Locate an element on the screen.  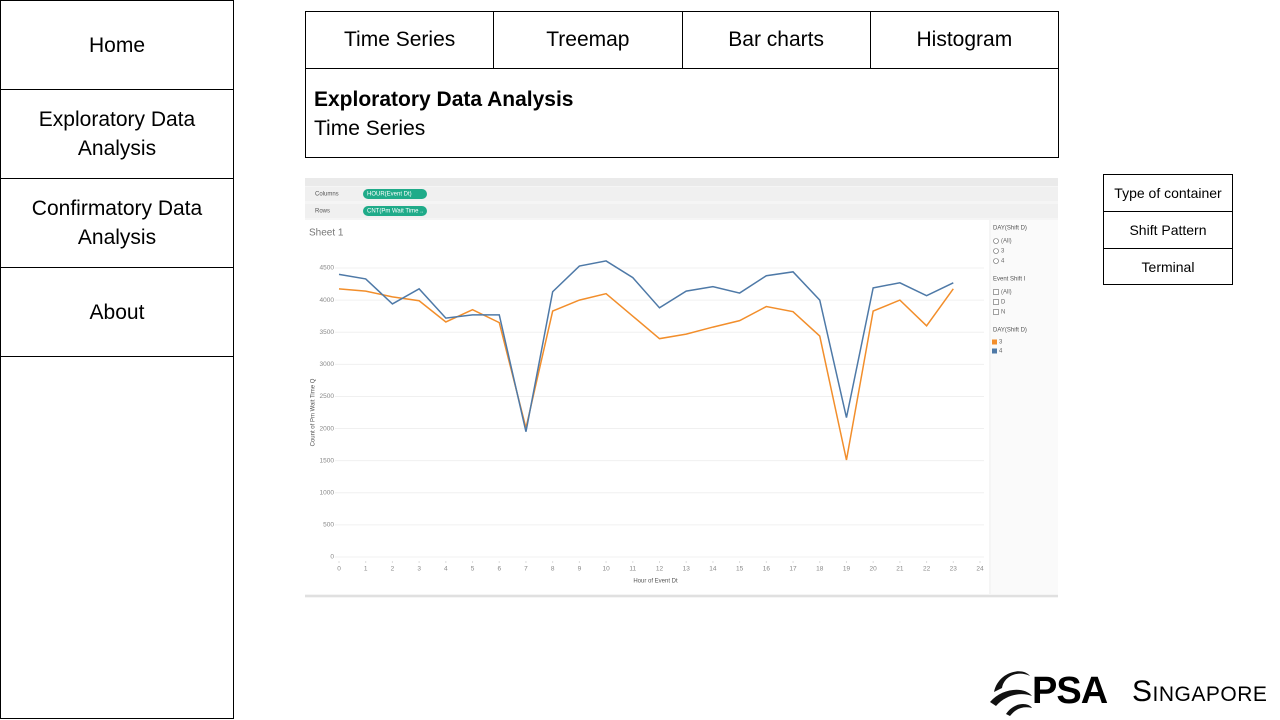
logo: PSA Singapore is located at coordinates (1132, 690).